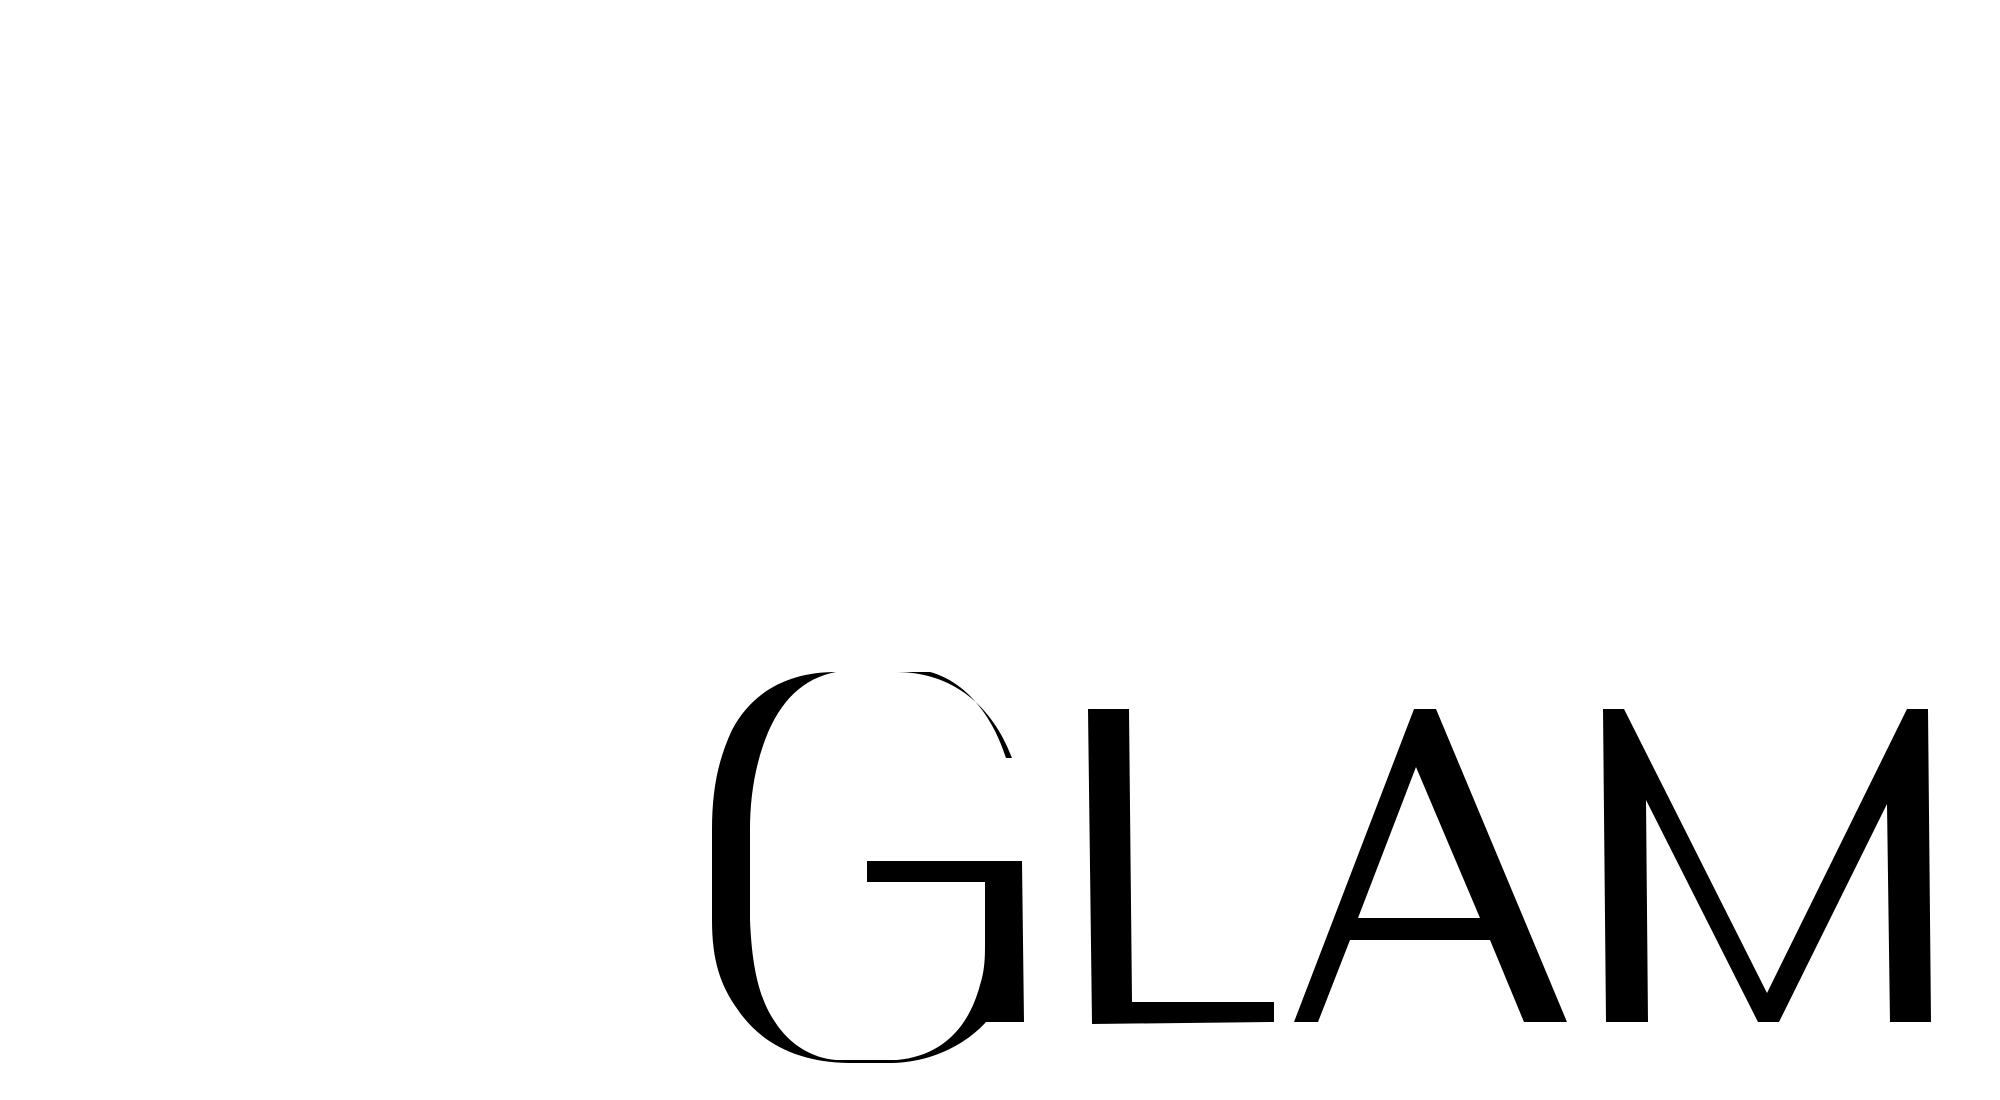 The image size is (2000, 1100). I want to click on logo-letter-a, so click(1430, 865).